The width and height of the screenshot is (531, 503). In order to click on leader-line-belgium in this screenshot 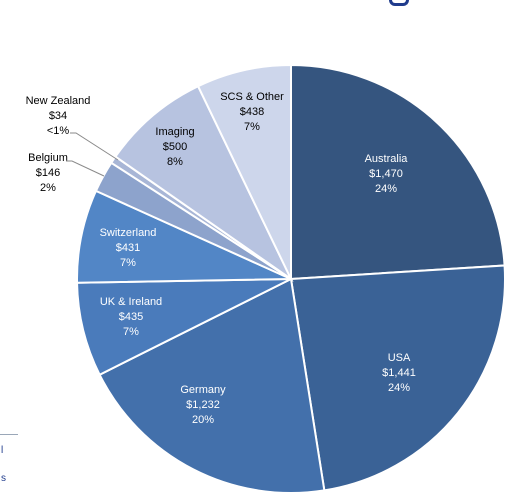, I will do `click(85, 168)`.